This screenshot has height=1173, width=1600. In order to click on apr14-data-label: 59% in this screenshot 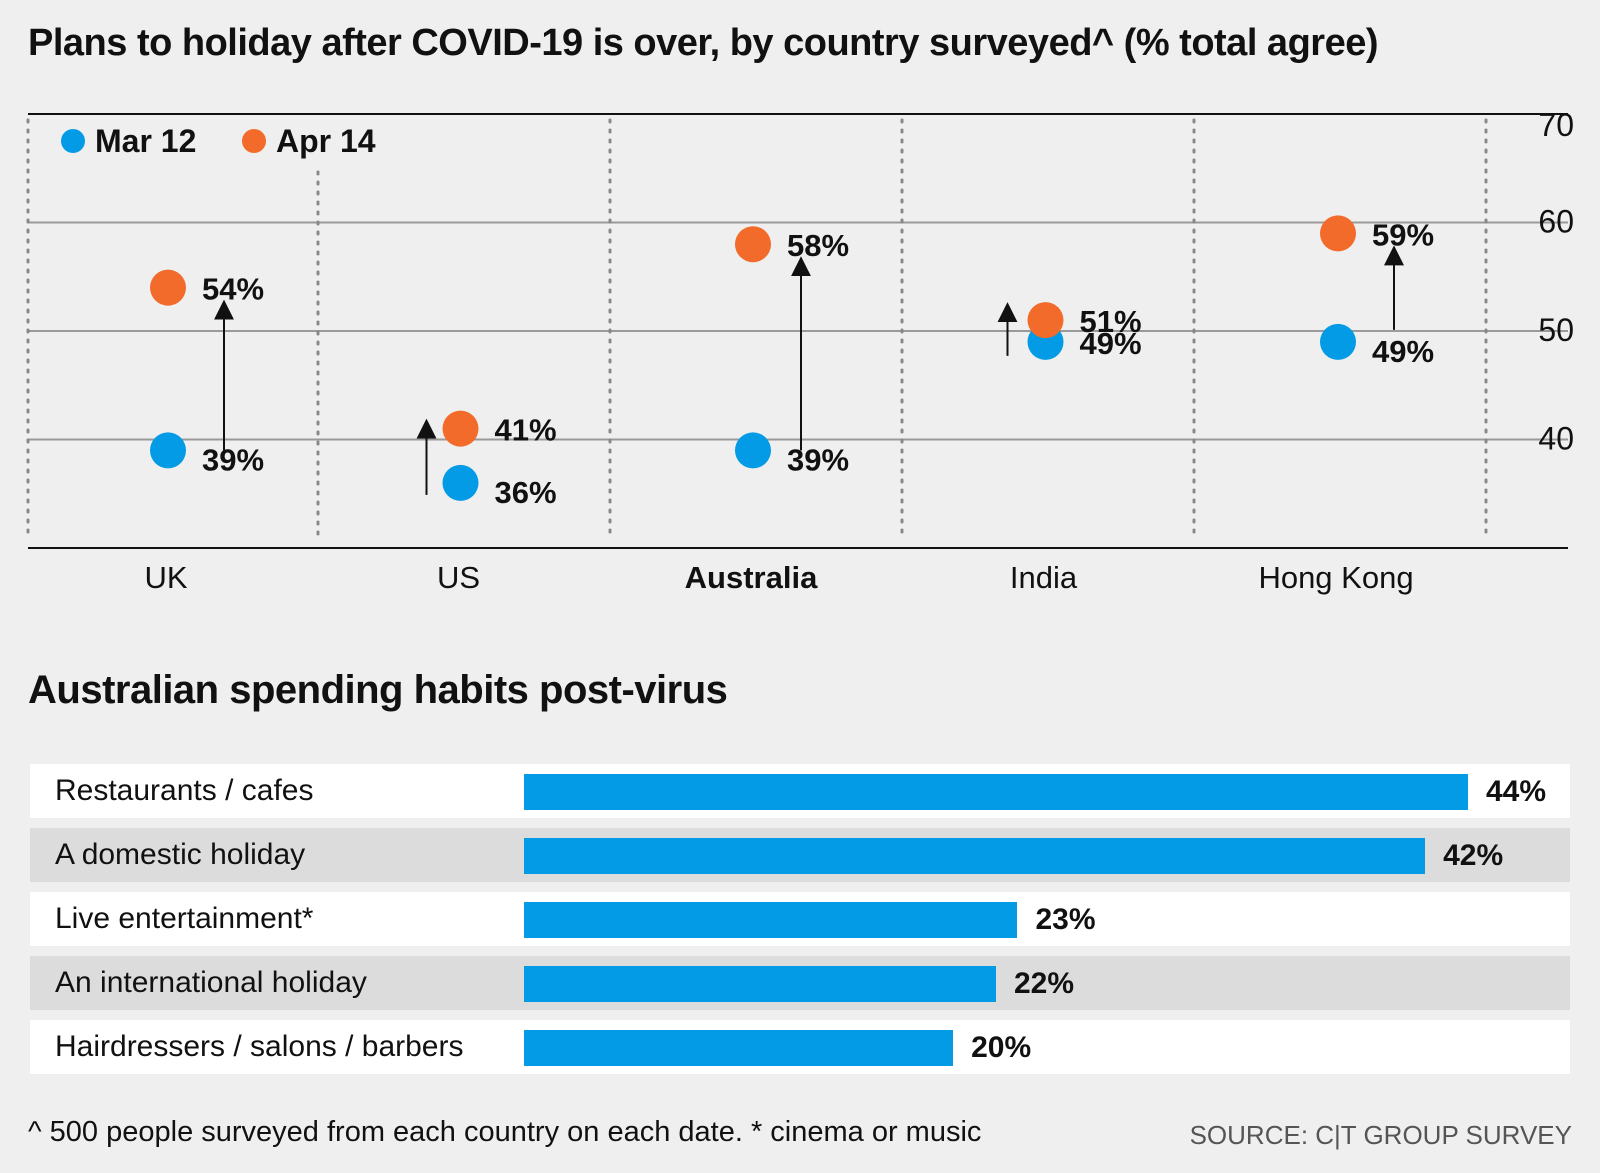, I will do `click(1403, 234)`.